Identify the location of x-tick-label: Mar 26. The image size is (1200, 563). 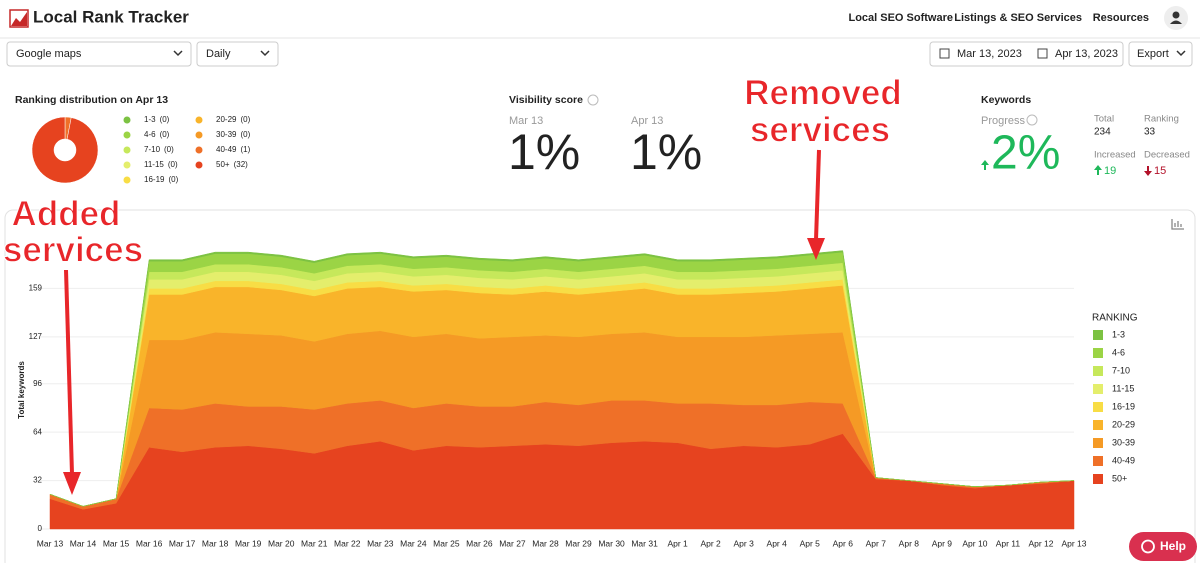
(479, 543).